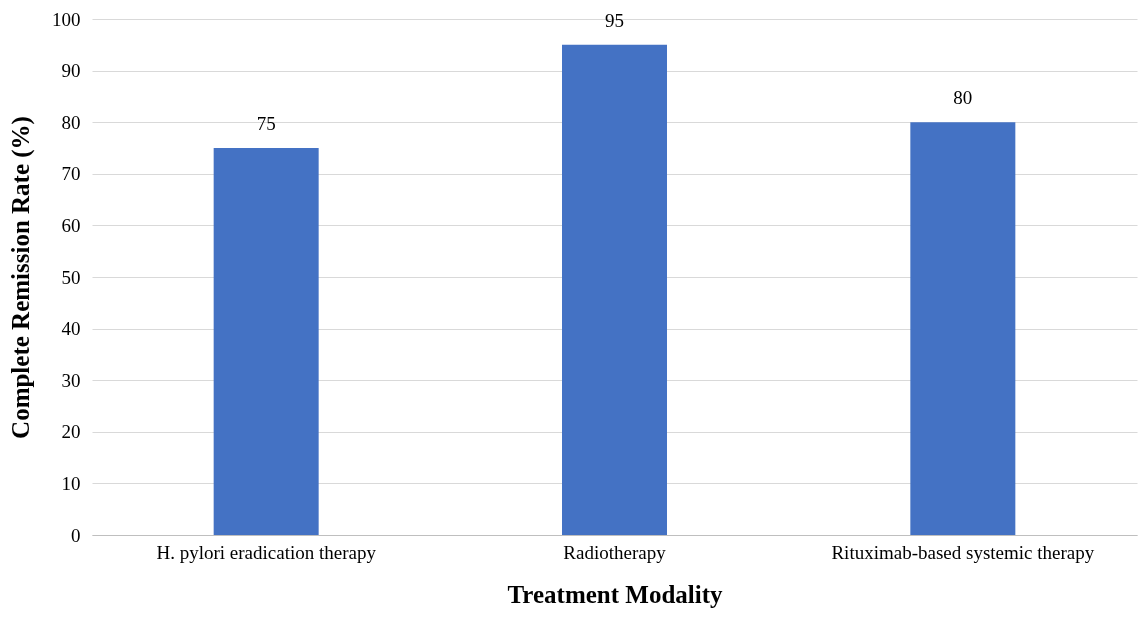 The image size is (1141, 617). What do you see at coordinates (71, 122) in the screenshot?
I see `y-tick-label: 80` at bounding box center [71, 122].